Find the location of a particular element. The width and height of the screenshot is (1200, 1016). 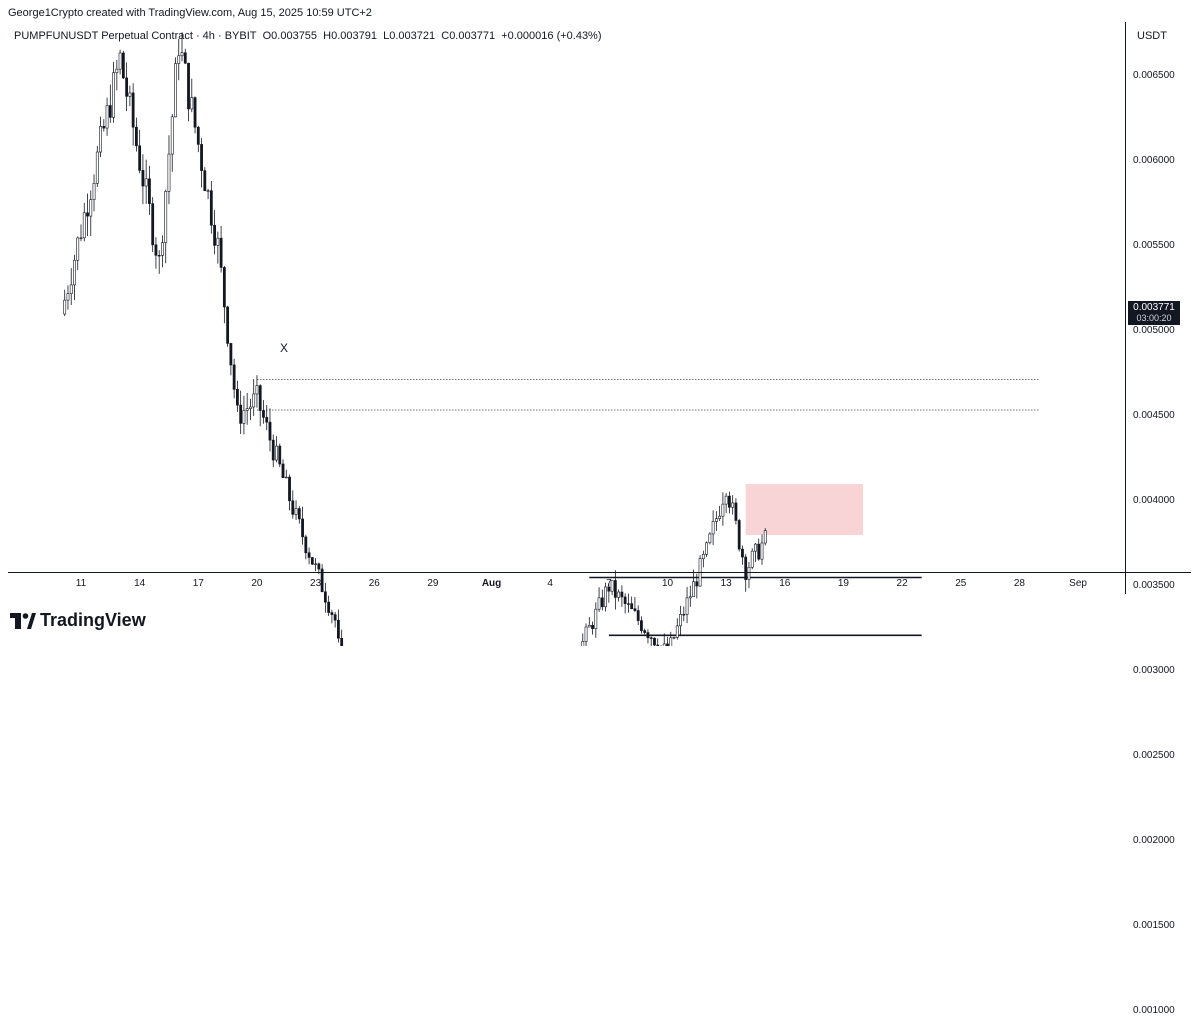

tradingview-logo: TradingView is located at coordinates (78, 620).